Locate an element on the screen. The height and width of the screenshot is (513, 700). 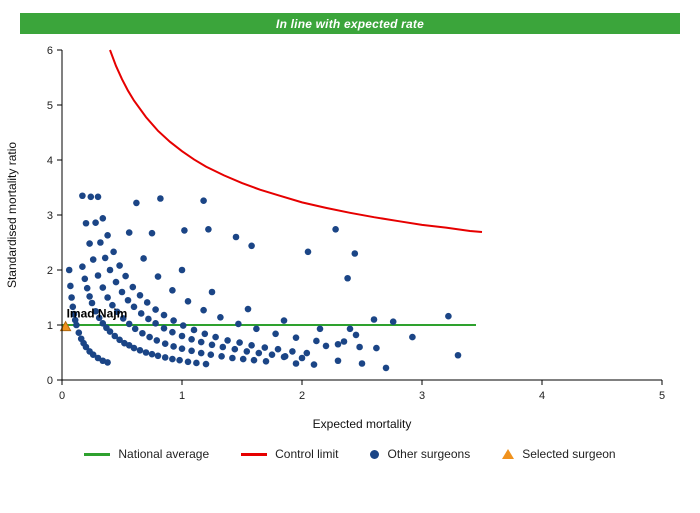
y-tick-label: 2 is located at coordinates (50, 271).